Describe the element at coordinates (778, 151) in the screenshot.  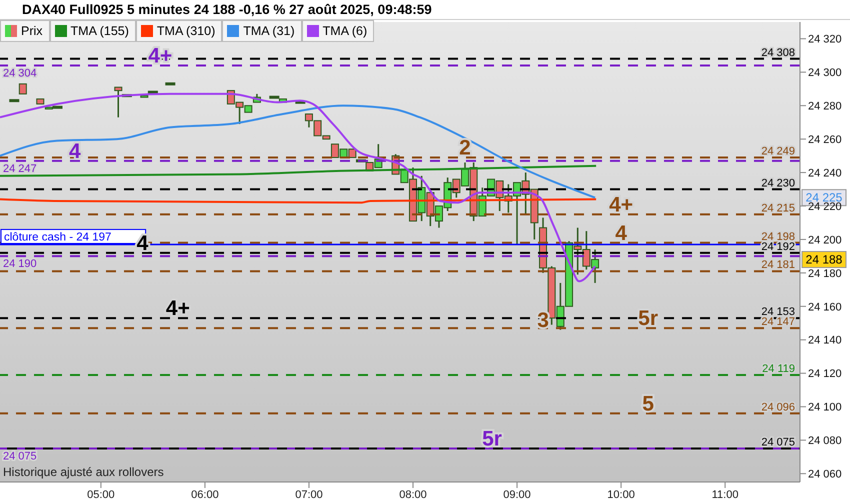
I see `ref-line-label: 24 249` at that location.